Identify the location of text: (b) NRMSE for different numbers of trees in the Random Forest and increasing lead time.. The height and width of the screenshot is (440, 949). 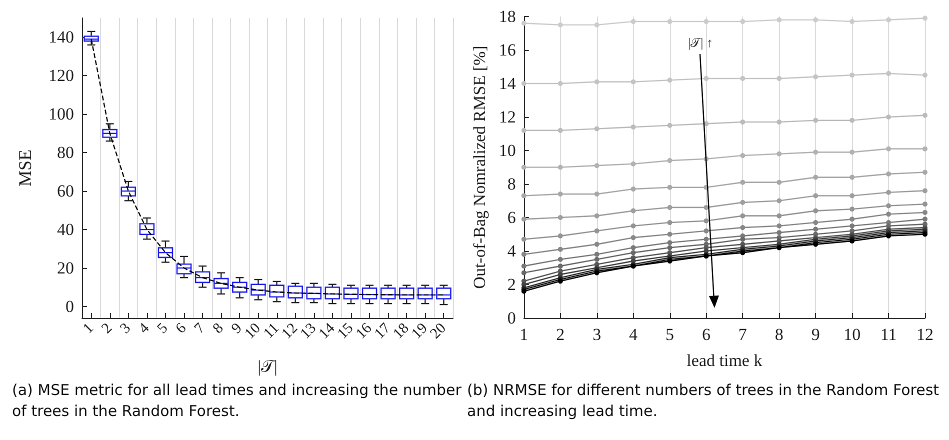
(703, 401).